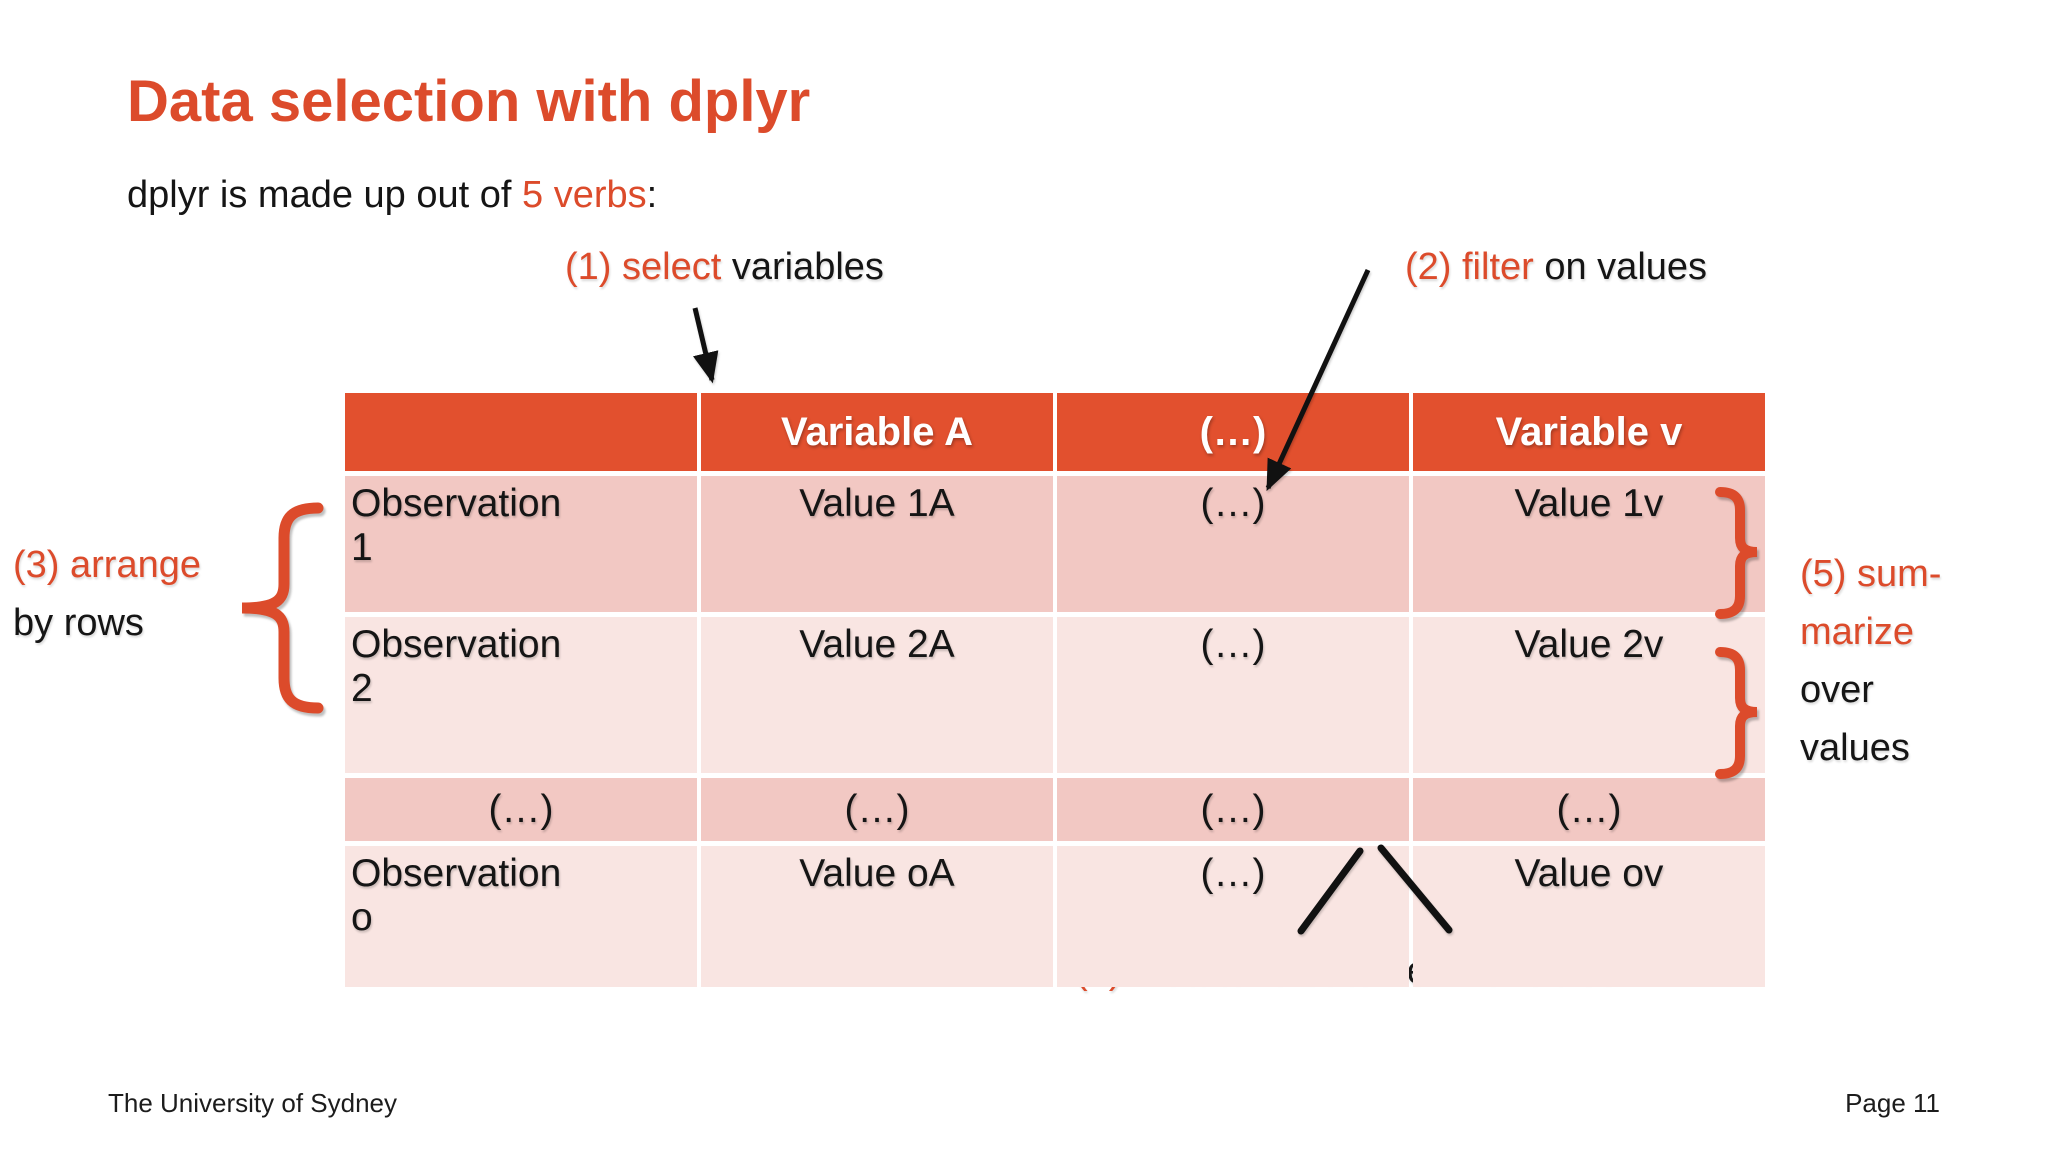 The width and height of the screenshot is (2048, 1152). Describe the element at coordinates (1589, 432) in the screenshot. I see `table-header-cell: Variable v` at that location.